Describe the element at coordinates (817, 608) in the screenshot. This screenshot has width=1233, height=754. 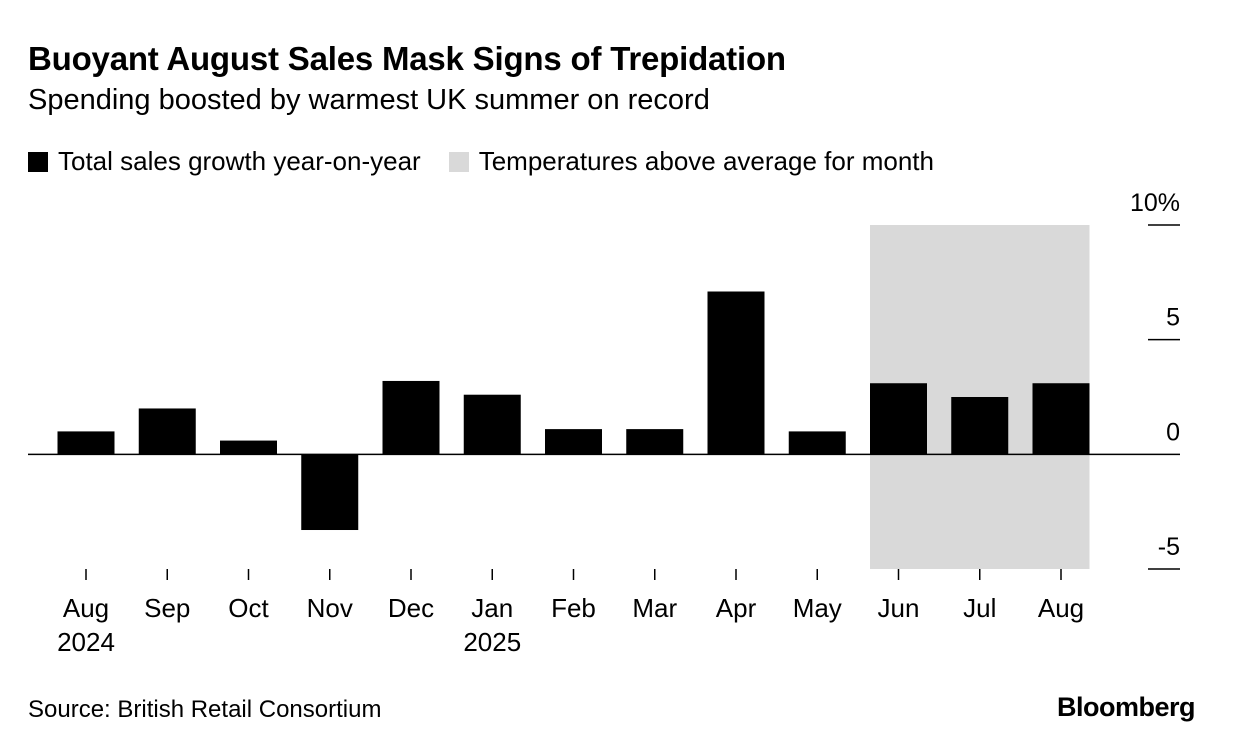
I see `x-tick-label-9: May` at that location.